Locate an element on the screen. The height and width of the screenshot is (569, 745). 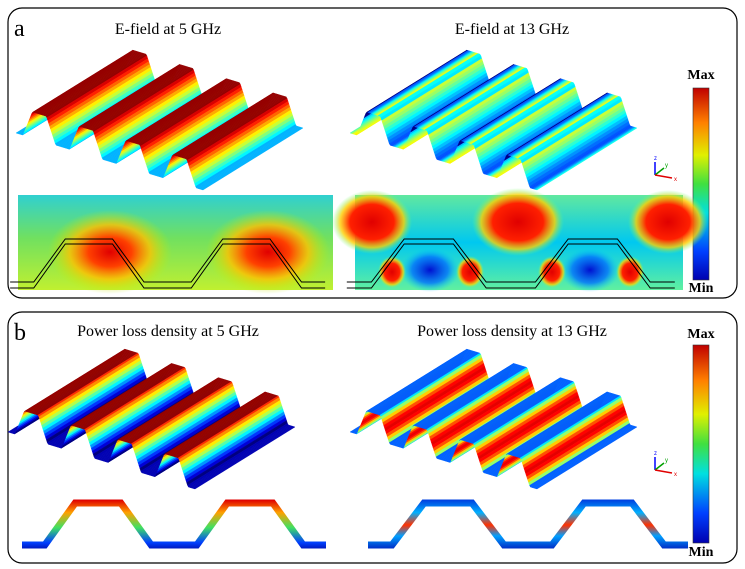
panel-title: Power loss density at 13 GHz is located at coordinates (512, 331).